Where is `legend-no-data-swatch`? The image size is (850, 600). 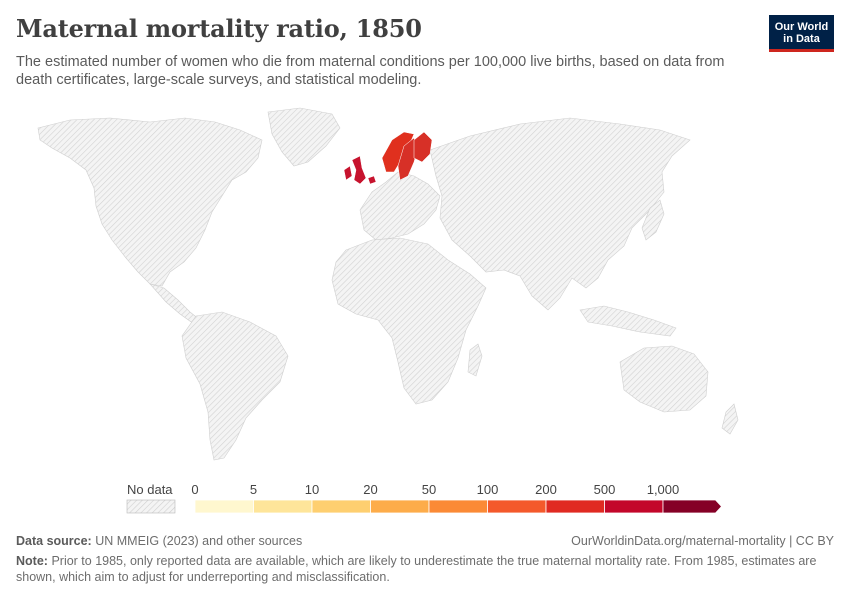 legend-no-data-swatch is located at coordinates (151, 506).